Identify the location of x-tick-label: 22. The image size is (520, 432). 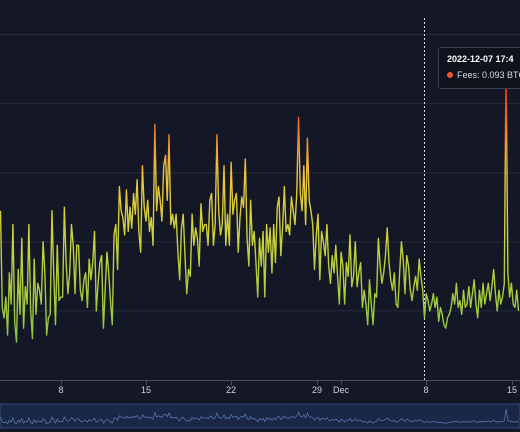
(231, 390).